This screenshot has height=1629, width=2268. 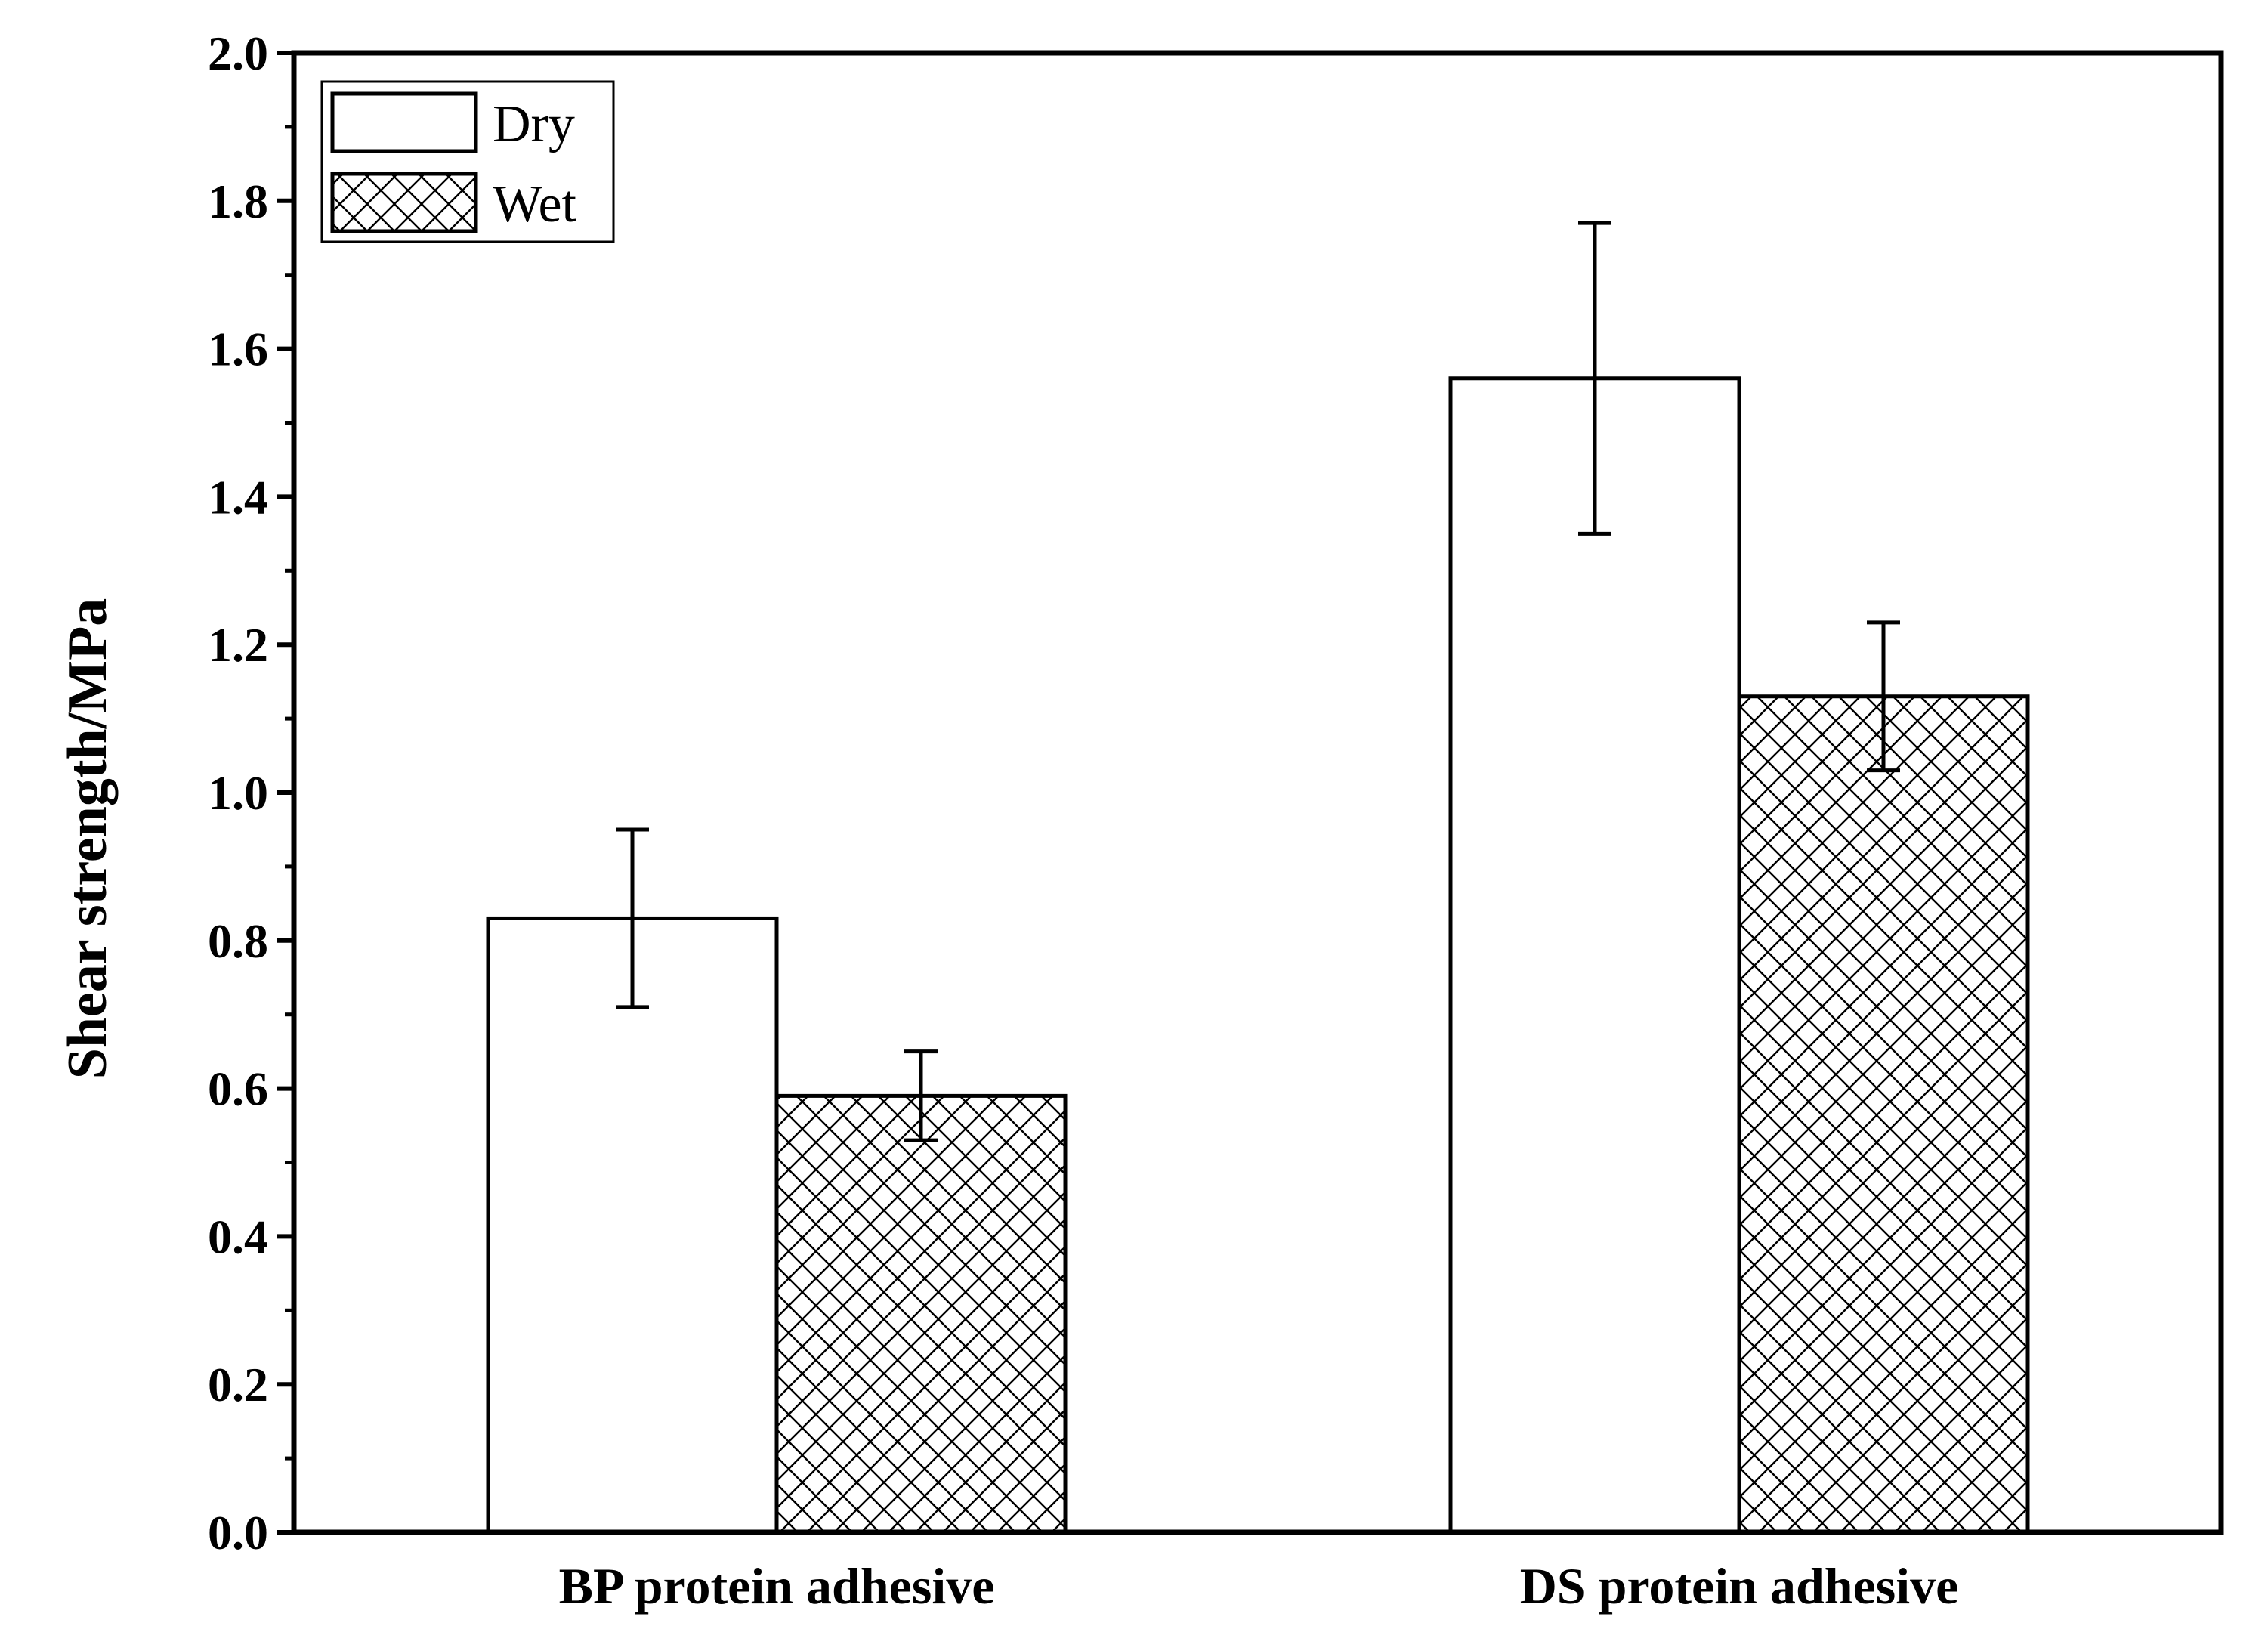 I want to click on error-bar-dry-bp, so click(x=632, y=918).